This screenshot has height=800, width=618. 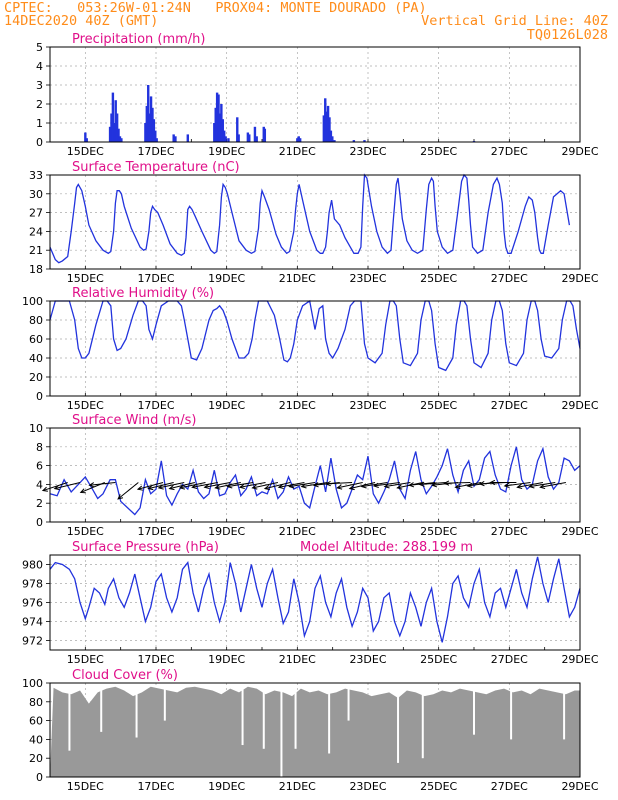 I want to click on y-tick-label: 976, so click(x=32, y=603).